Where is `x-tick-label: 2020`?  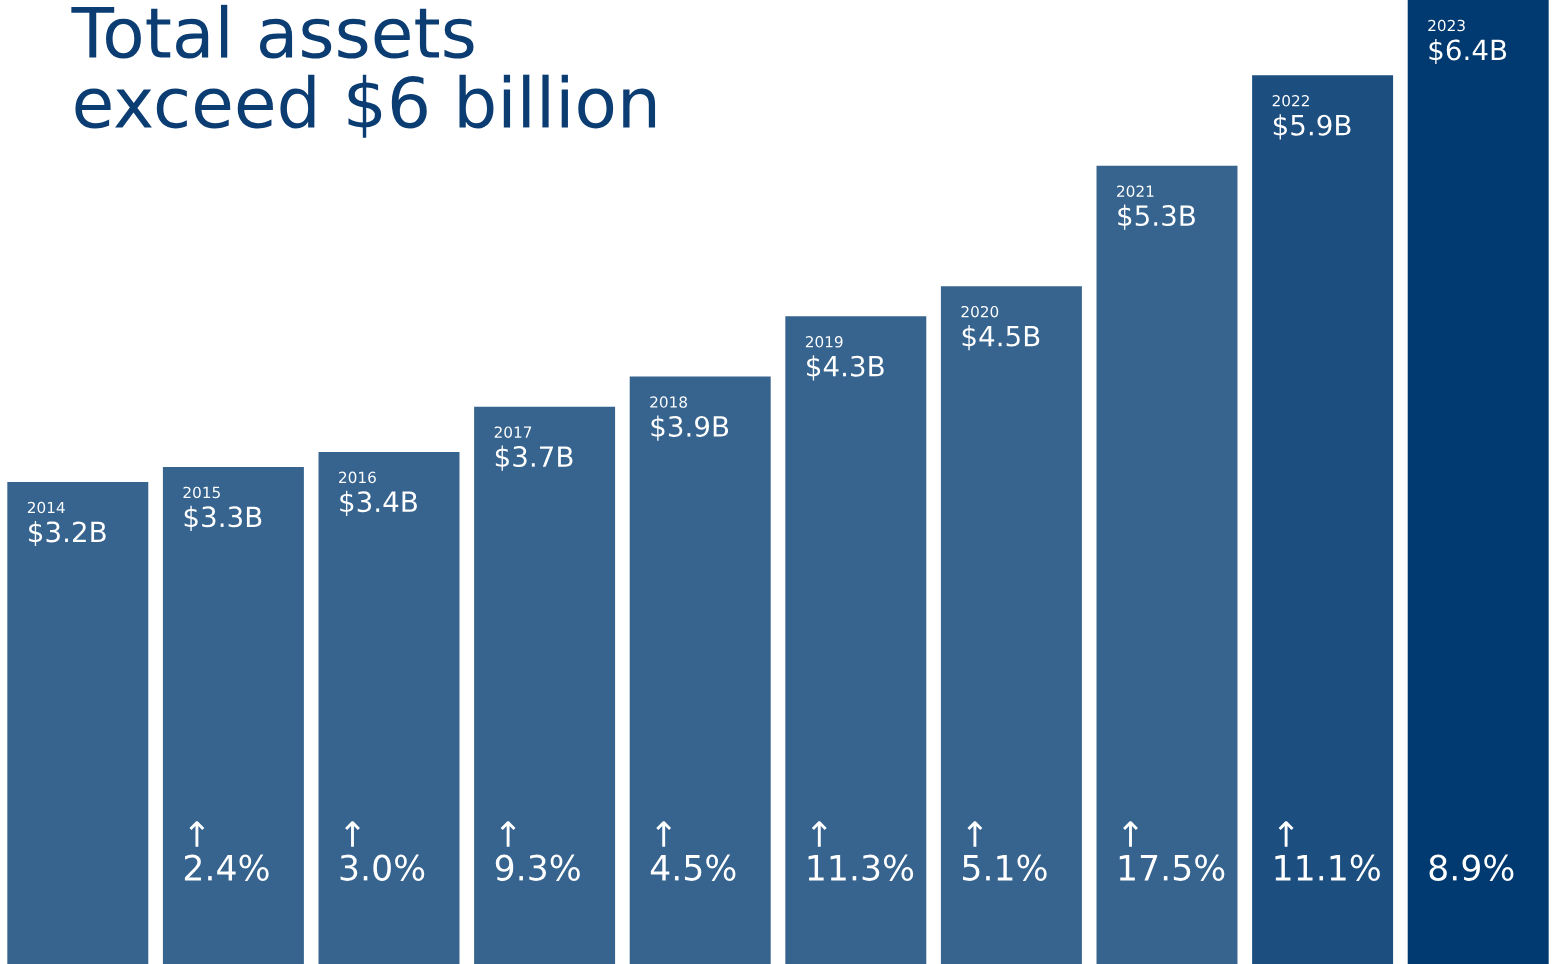
x-tick-label: 2020 is located at coordinates (980, 311).